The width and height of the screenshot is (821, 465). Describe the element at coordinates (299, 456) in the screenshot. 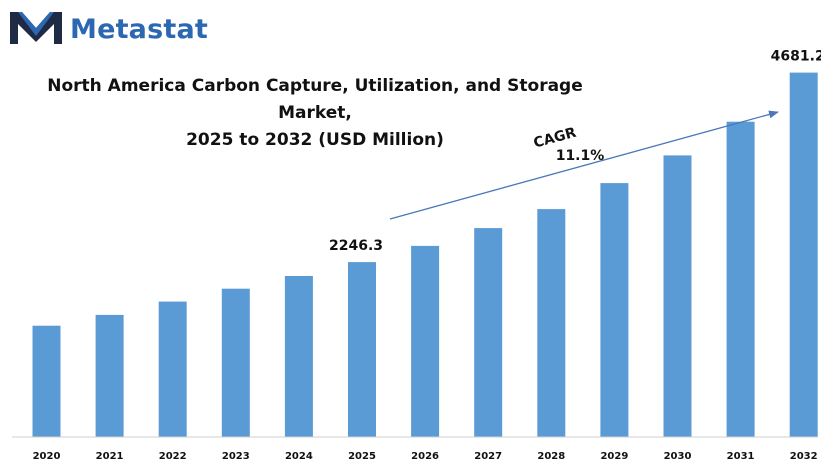

I see `x-tick-label-2024: 2024` at that location.